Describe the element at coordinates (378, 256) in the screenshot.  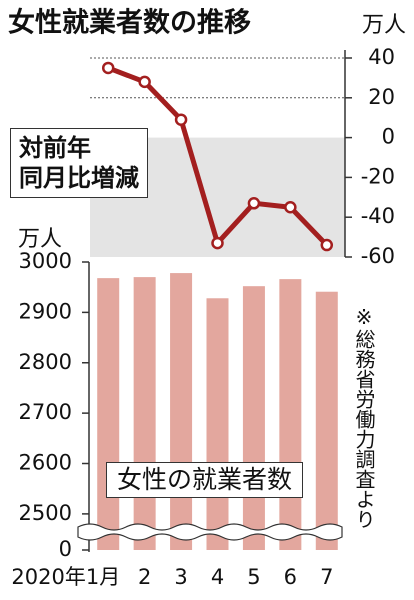
I see `y-tick-label: -60` at that location.